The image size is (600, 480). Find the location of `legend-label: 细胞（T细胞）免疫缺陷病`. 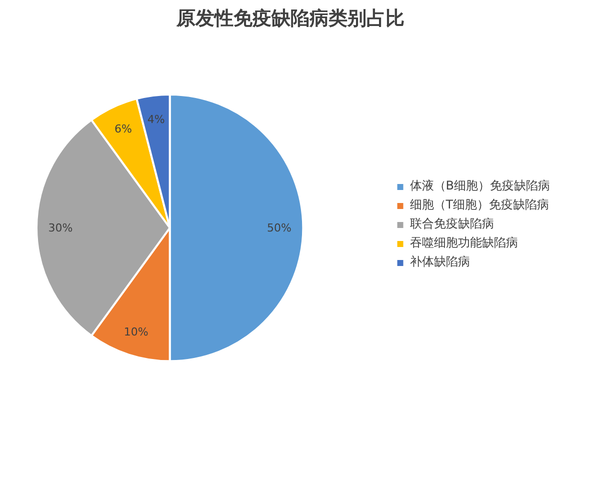

legend-label: 细胞（T细胞）免疫缺陷病 is located at coordinates (480, 205).